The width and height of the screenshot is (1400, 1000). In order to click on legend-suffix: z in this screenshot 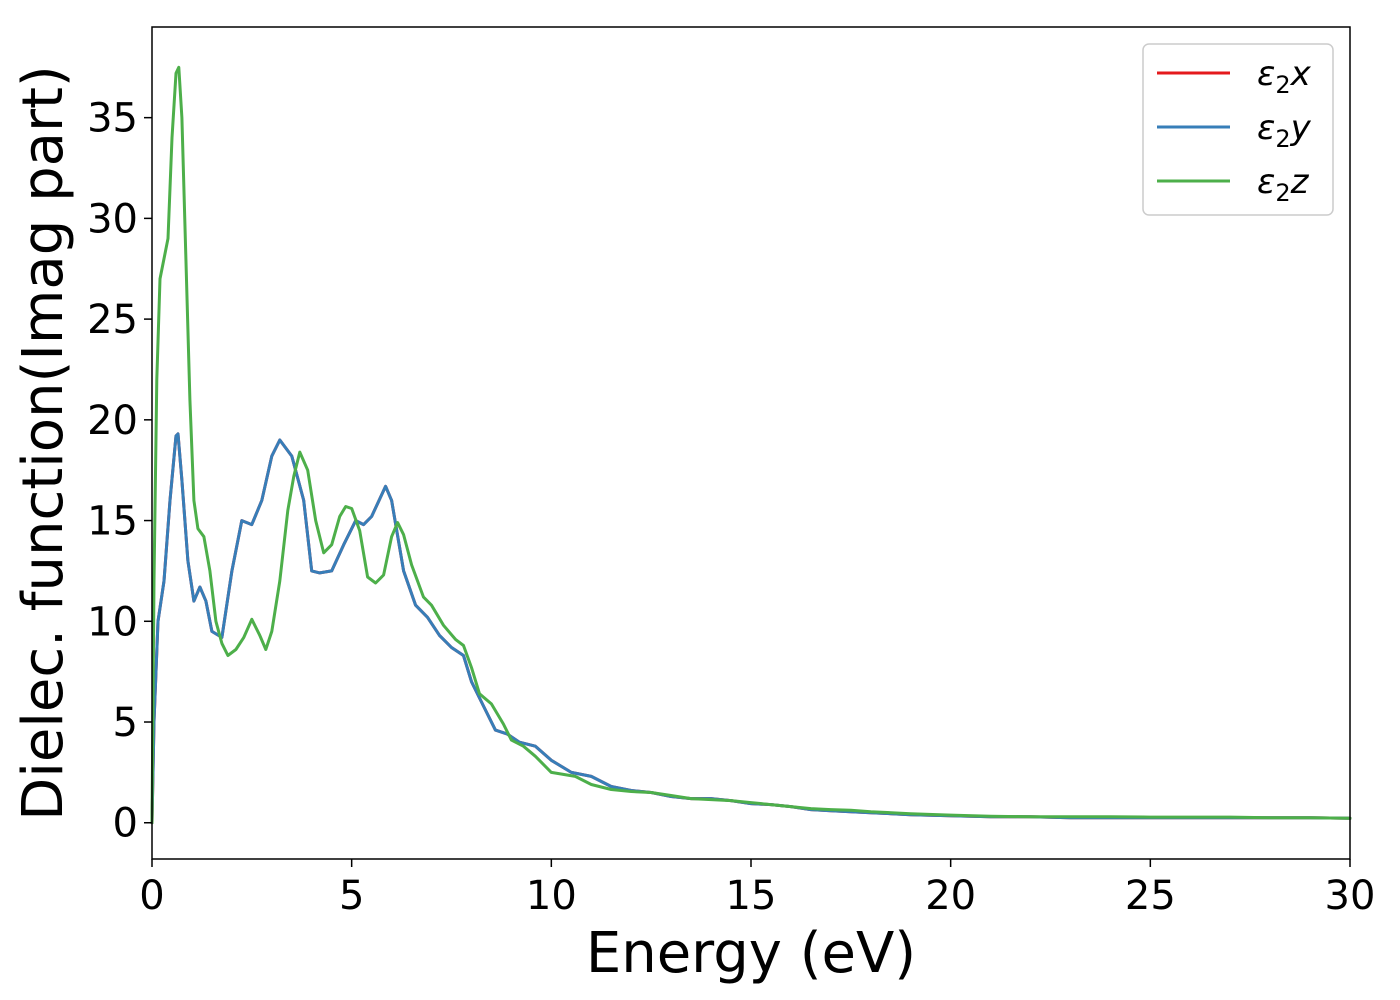, I will do `click(1300, 182)`.